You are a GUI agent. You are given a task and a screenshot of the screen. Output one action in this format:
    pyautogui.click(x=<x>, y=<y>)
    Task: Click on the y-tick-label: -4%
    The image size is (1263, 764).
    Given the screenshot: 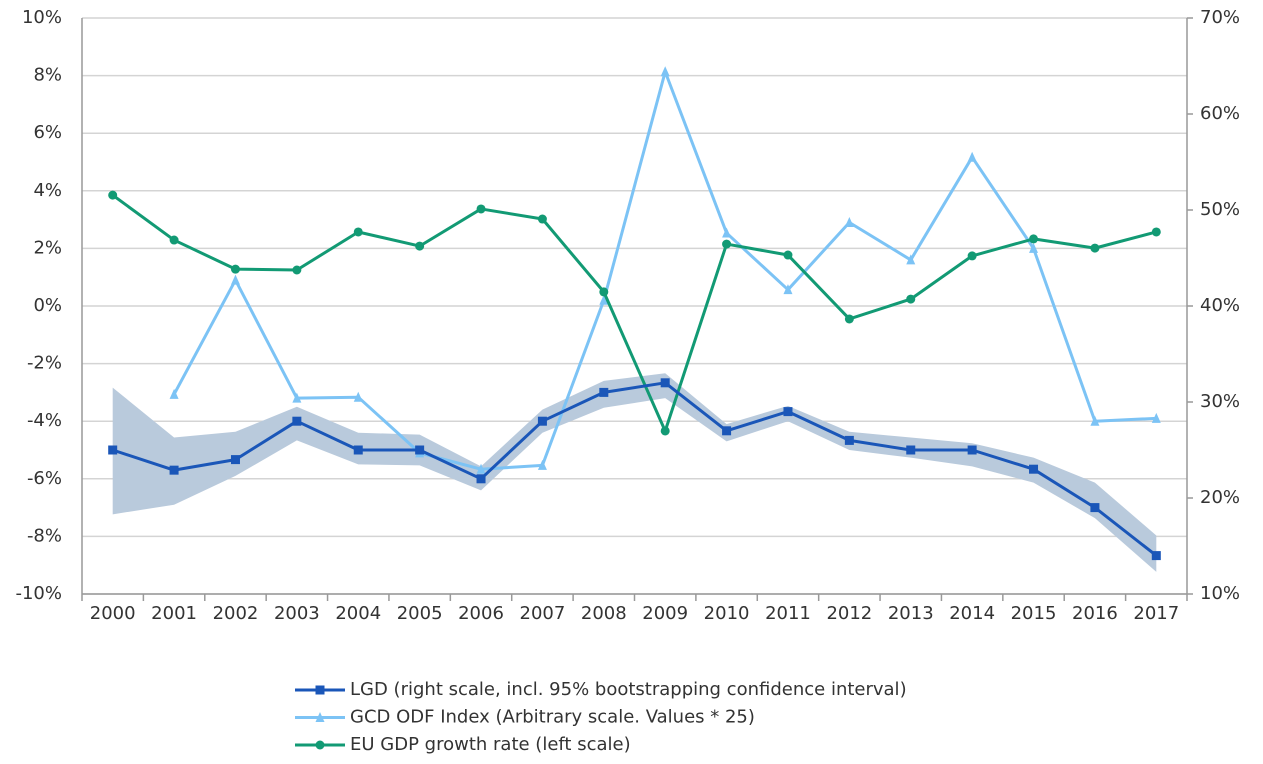 What is the action you would take?
    pyautogui.click(x=44, y=420)
    